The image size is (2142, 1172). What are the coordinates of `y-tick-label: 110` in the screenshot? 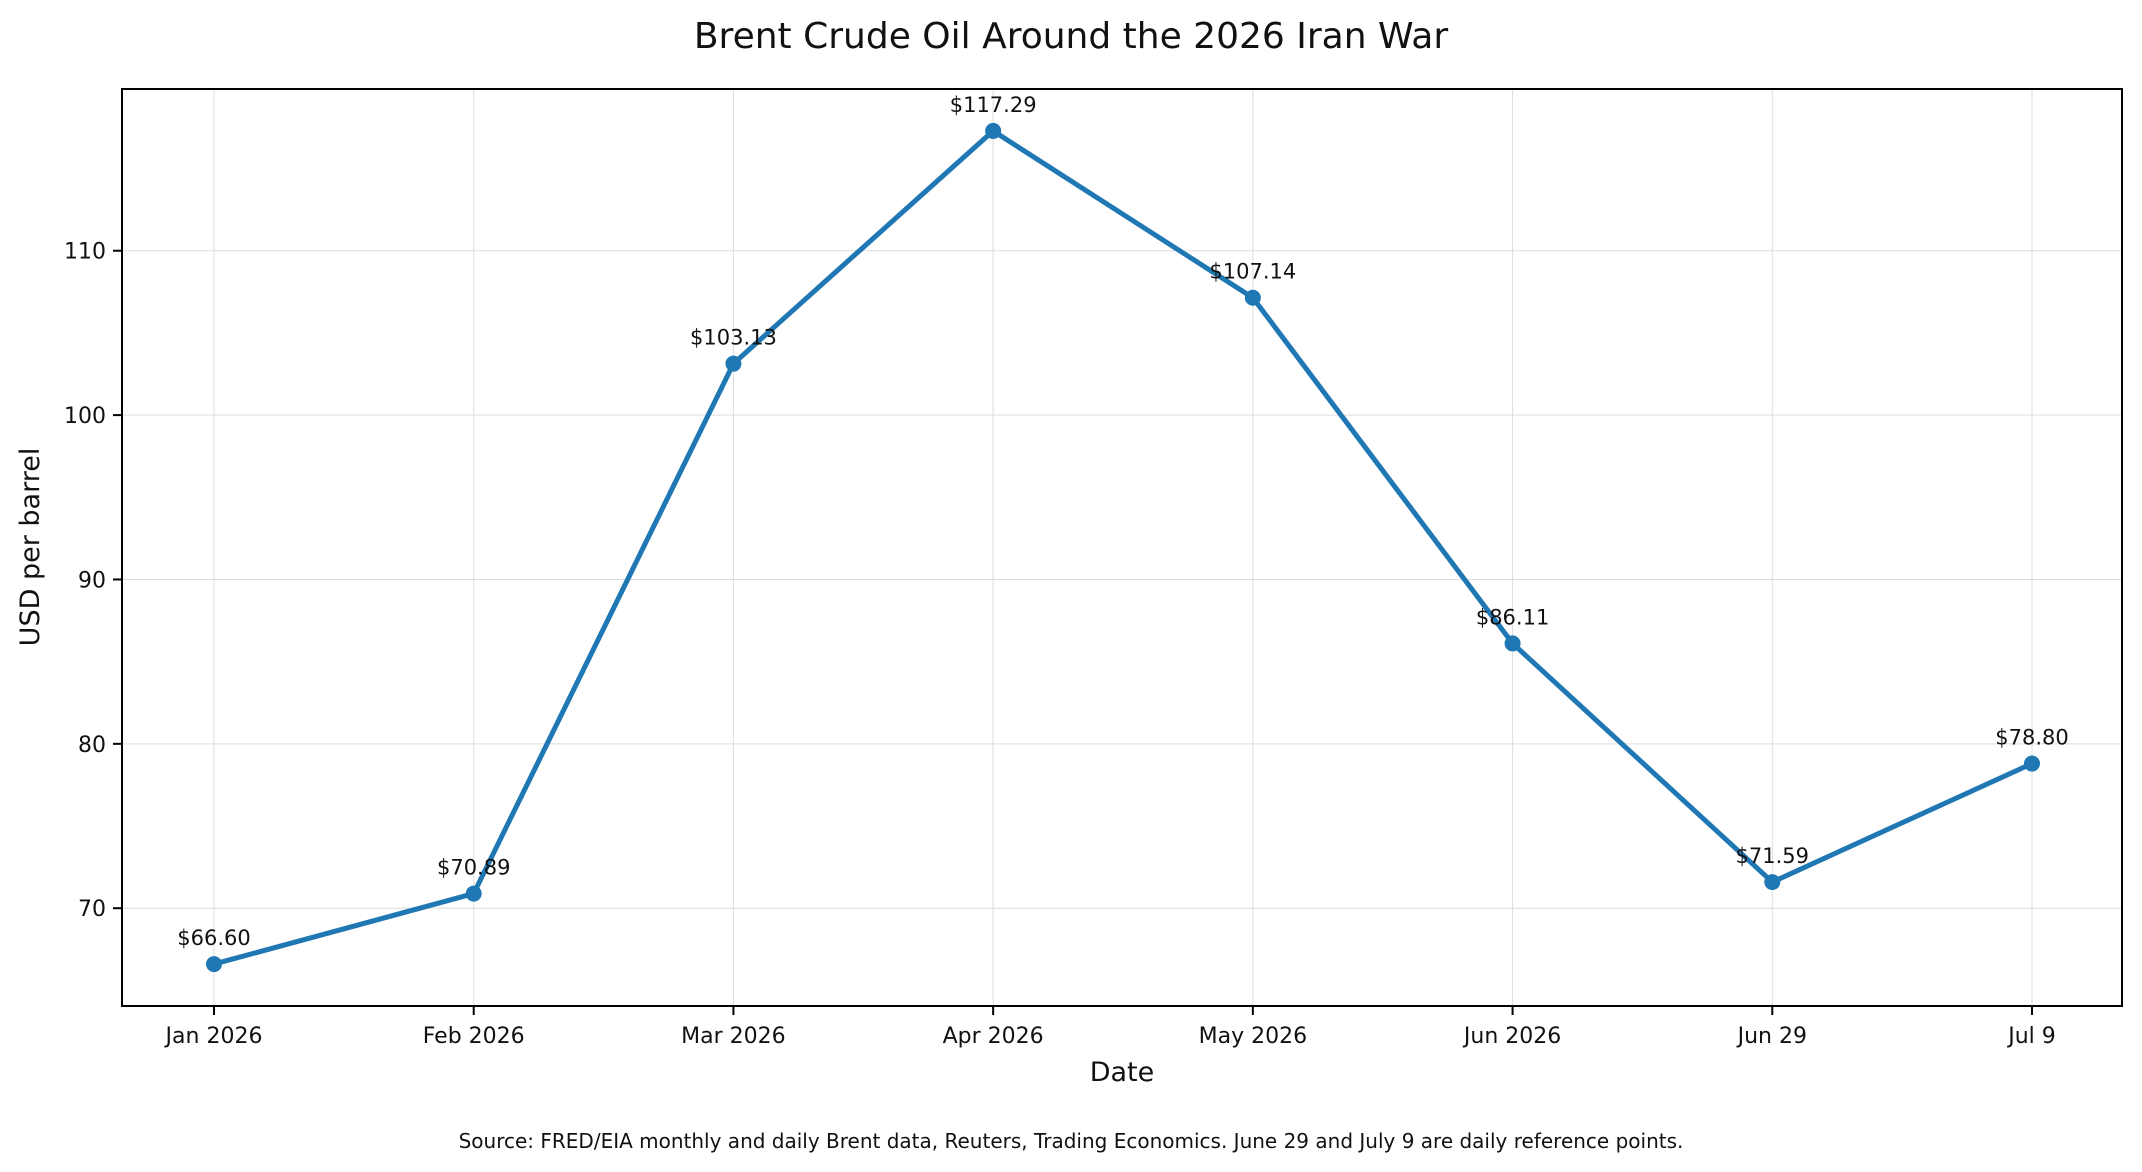 It's located at (85, 252).